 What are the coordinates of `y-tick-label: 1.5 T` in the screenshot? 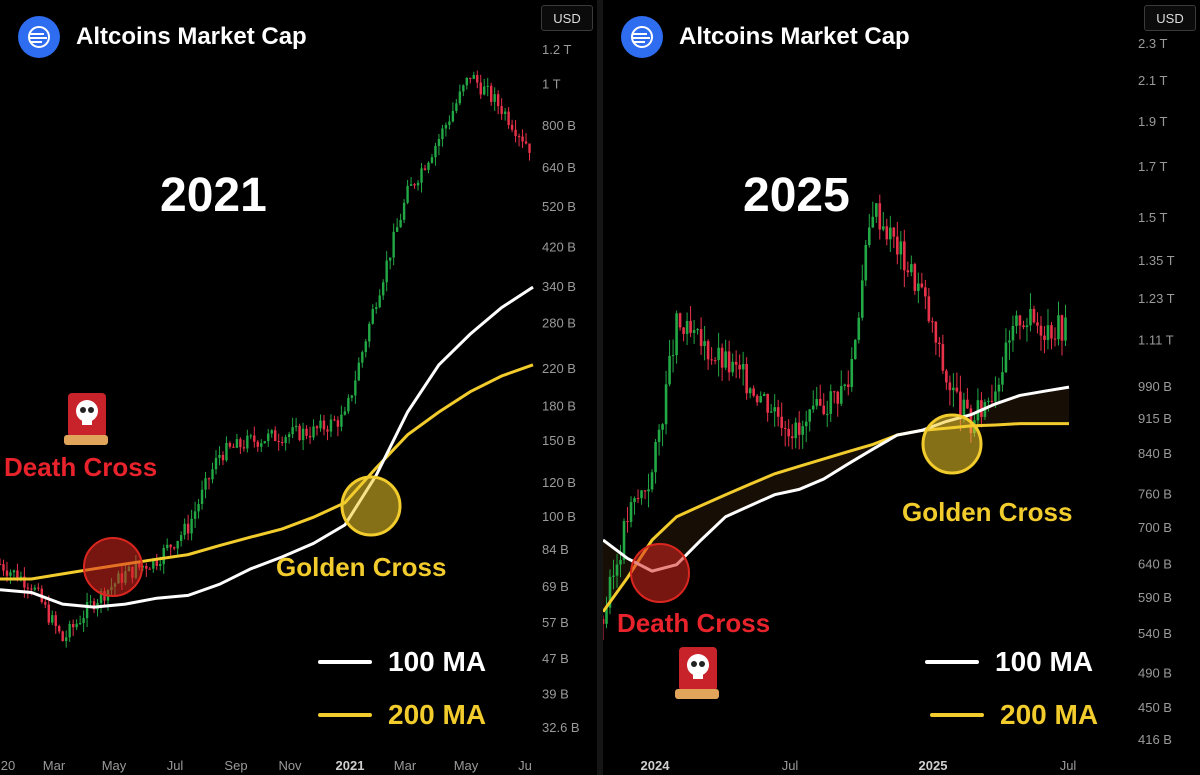 It's located at (1152, 217).